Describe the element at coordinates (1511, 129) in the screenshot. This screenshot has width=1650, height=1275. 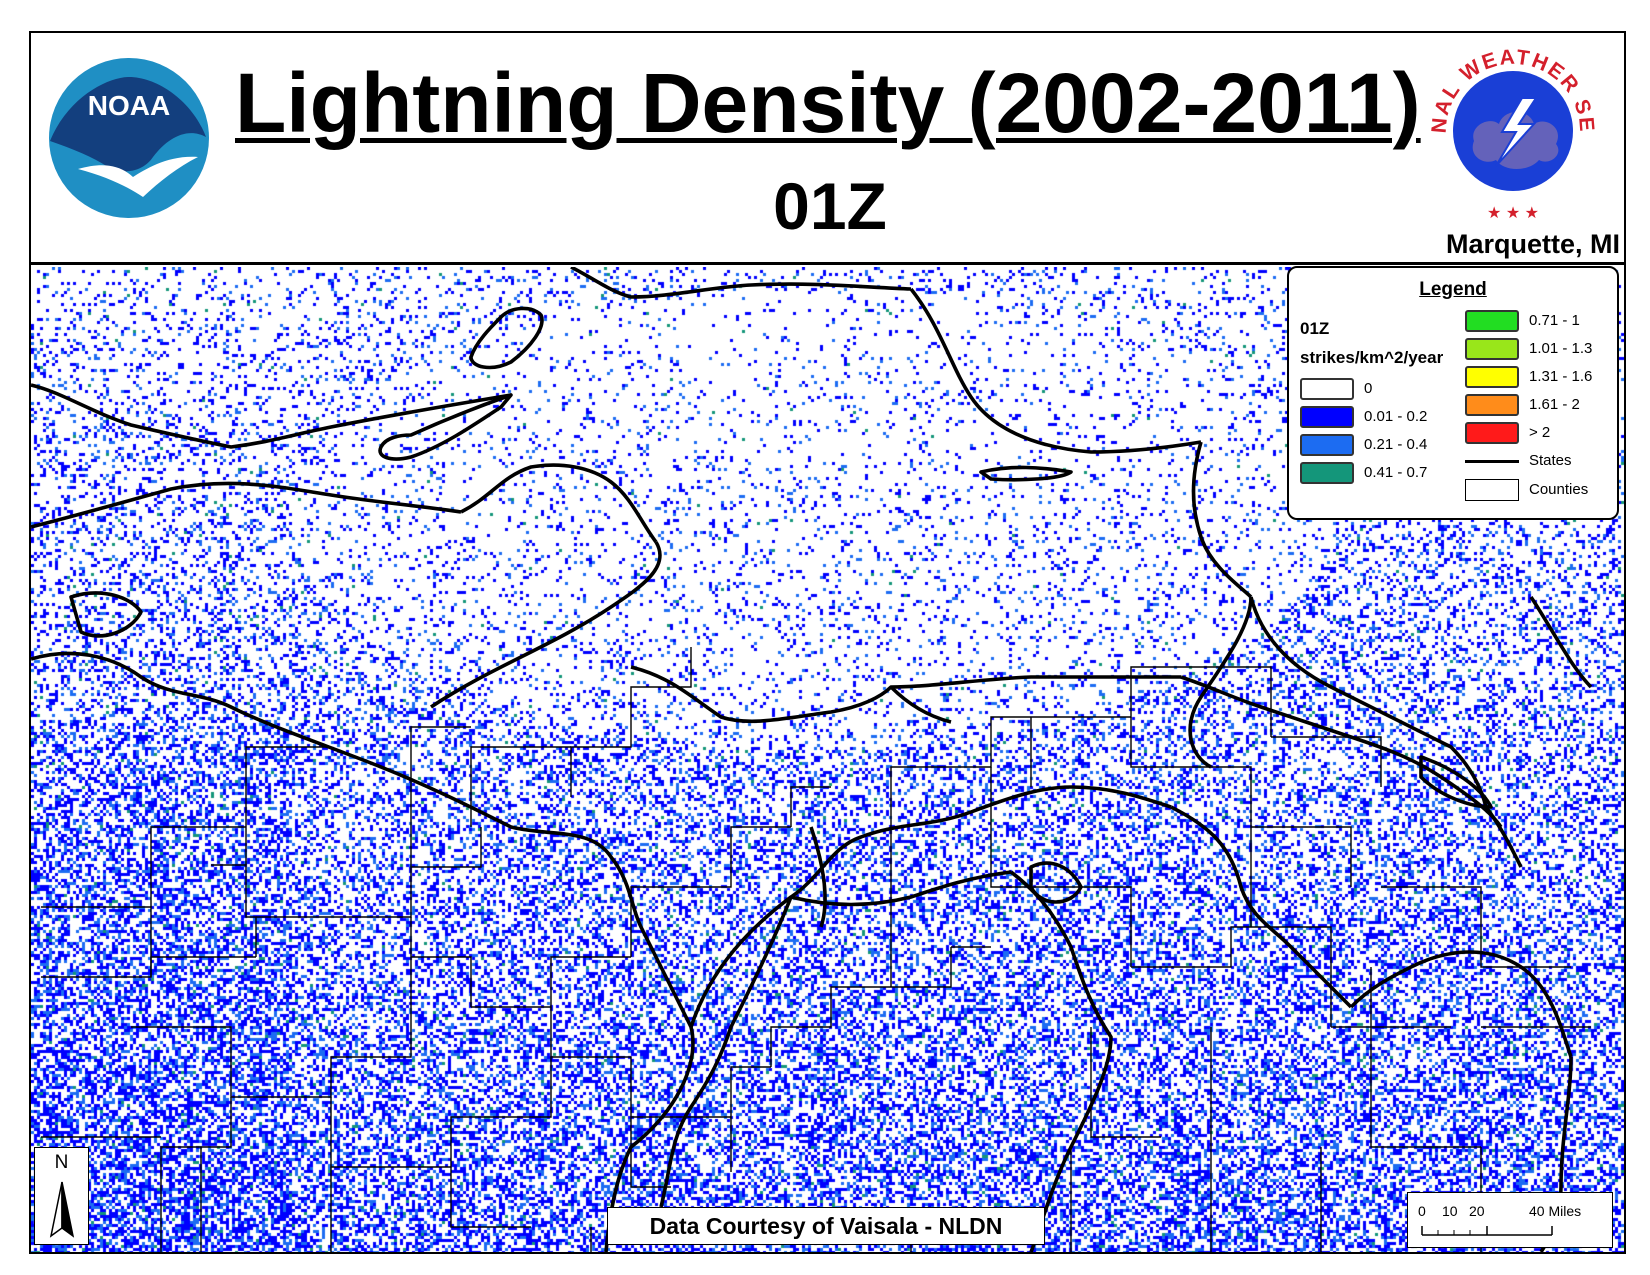
I see `nws-logo-icon: NATIONAL WEATHER SERVICE ★ ★ ★` at that location.